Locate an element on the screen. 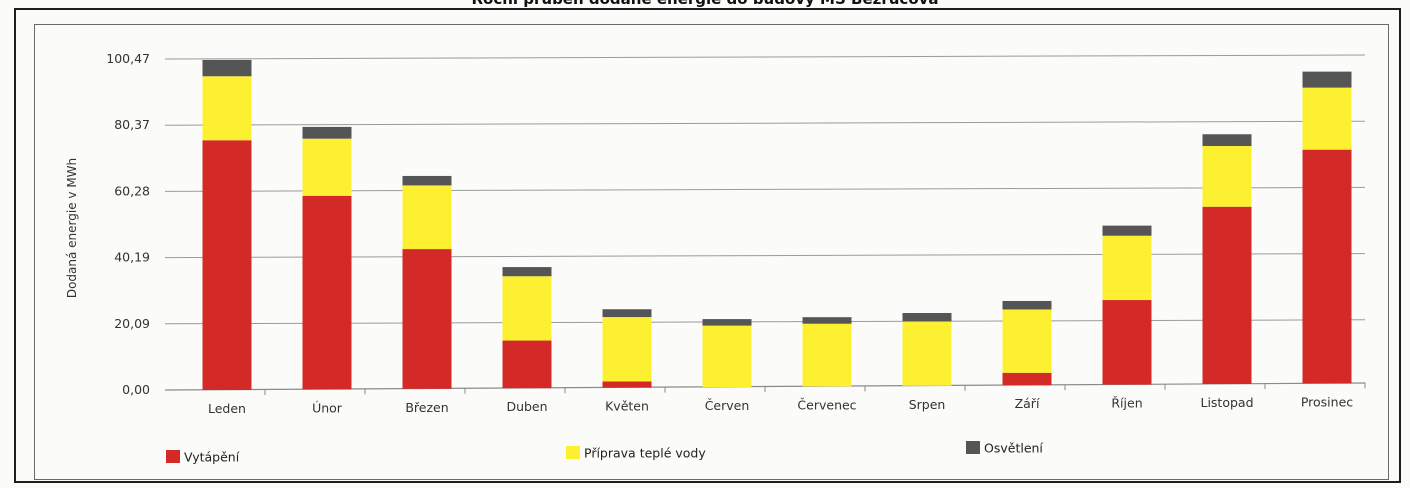 The width and height of the screenshot is (1410, 488). y-tick-label: 60,28 is located at coordinates (132, 190).